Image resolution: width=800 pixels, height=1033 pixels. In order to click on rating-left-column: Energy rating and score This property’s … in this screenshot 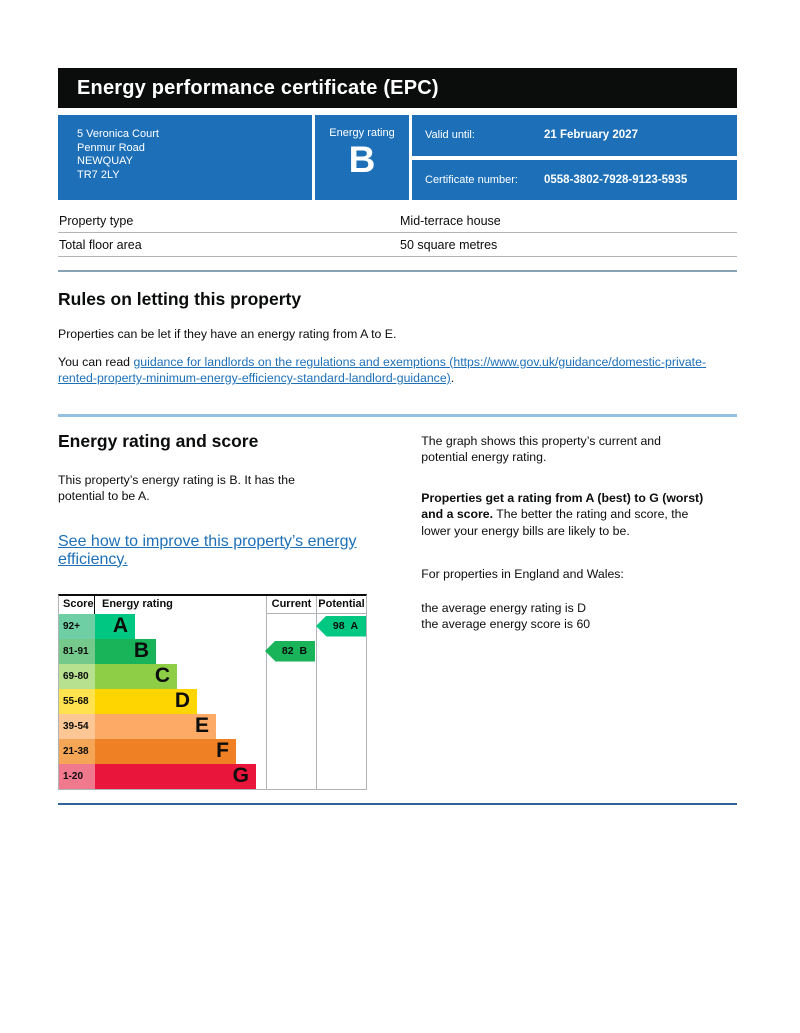, I will do `click(230, 610)`.